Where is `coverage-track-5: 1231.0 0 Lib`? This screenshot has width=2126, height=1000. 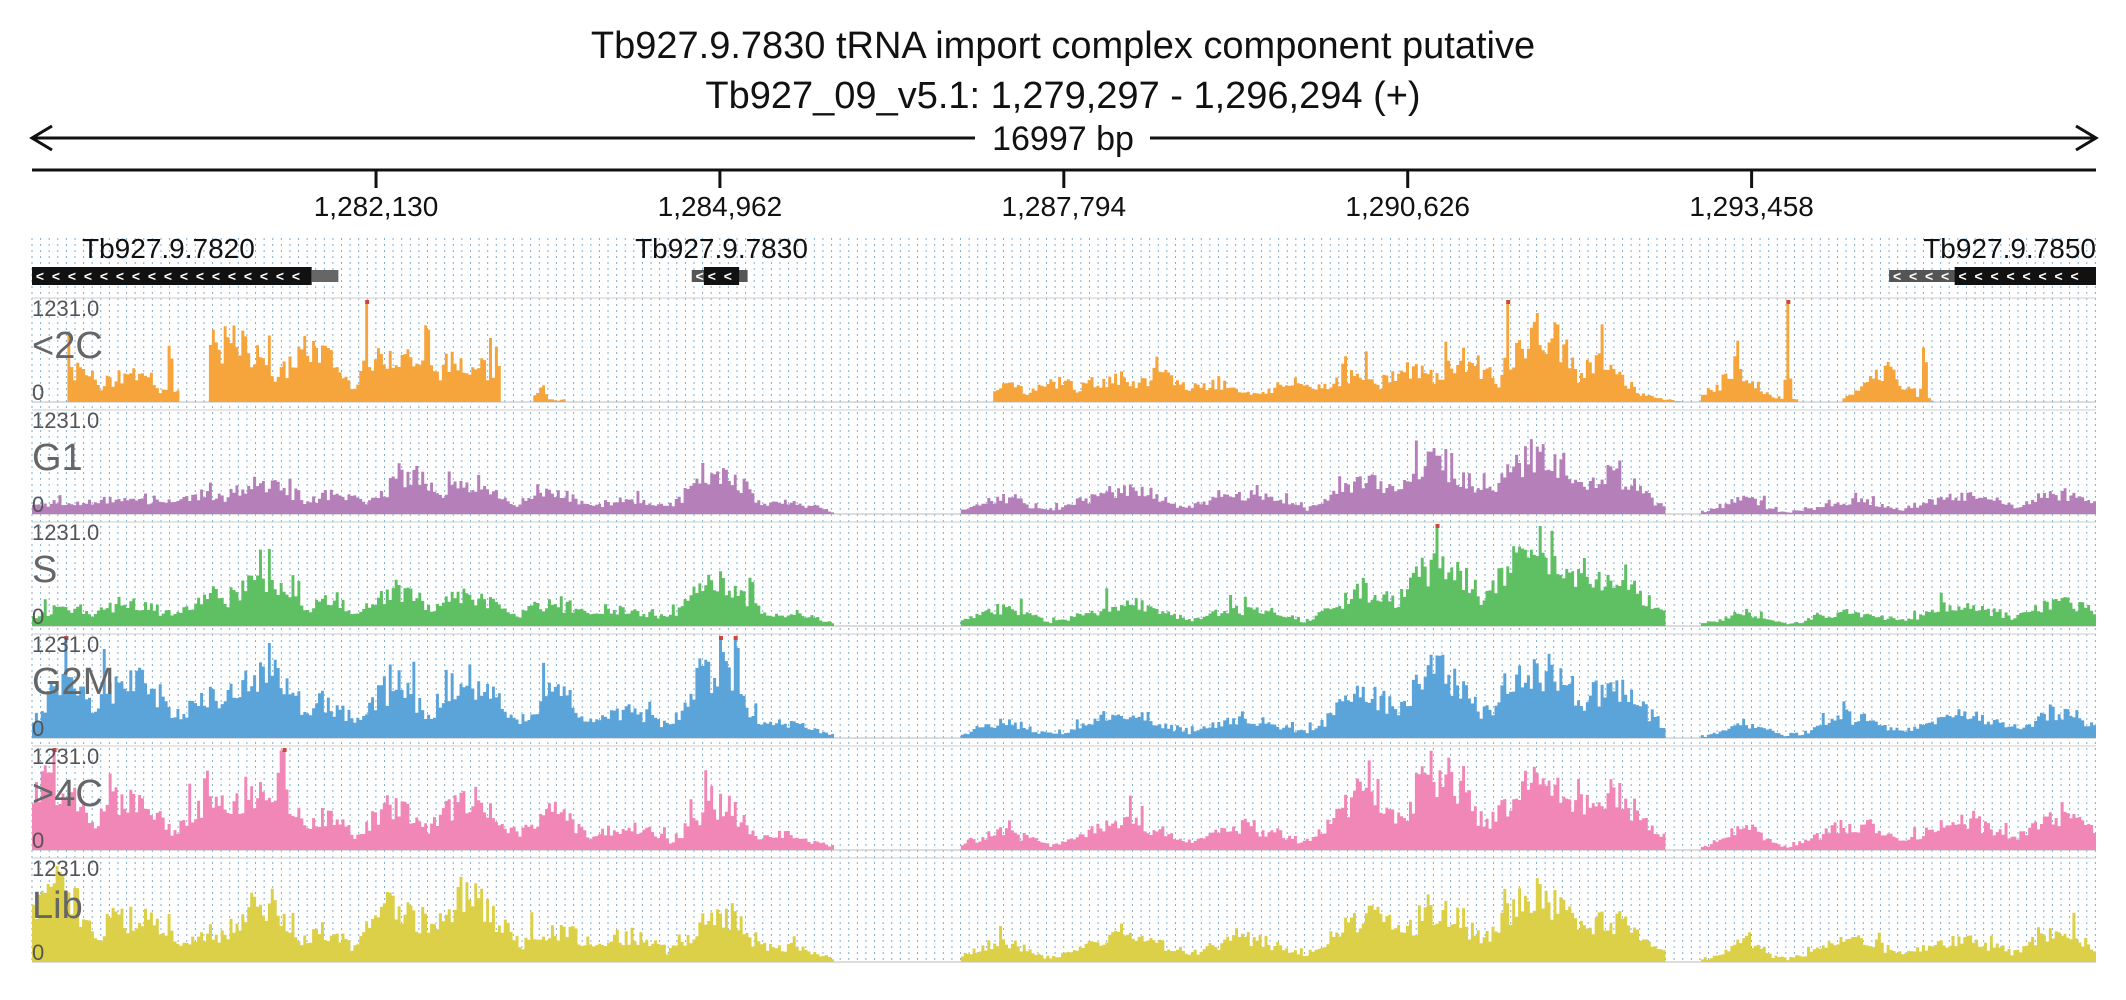
coverage-track-5: 1231.0 0 Lib is located at coordinates (1064, 910).